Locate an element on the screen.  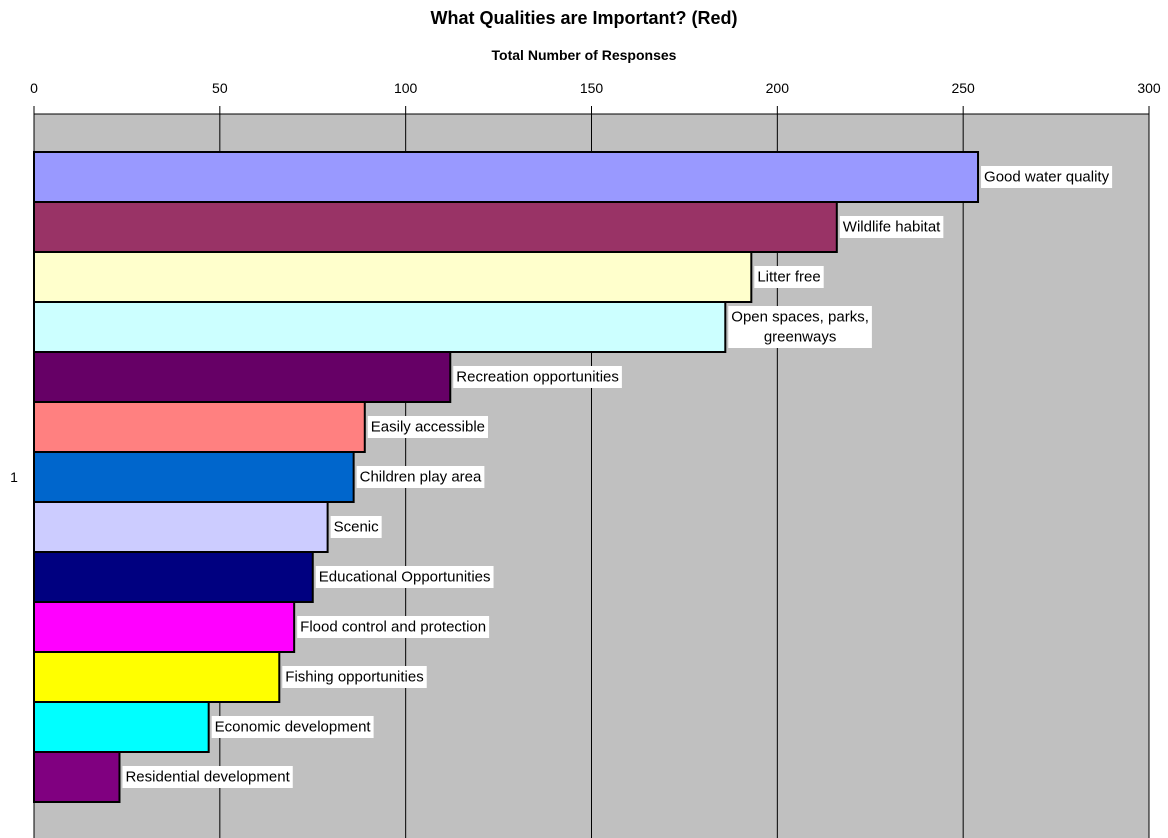
data-label-text: Wildlife habitat is located at coordinates (892, 227).